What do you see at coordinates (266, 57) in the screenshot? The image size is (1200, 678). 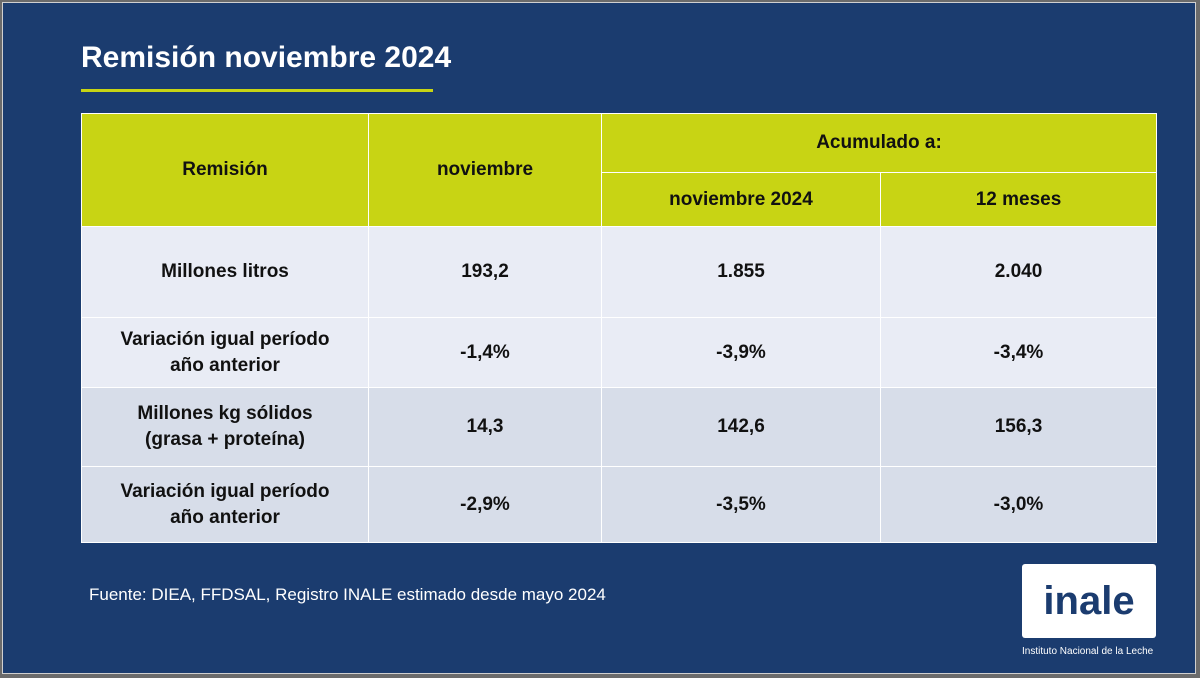 I see `page-title: Remisión noviembre 2024` at bounding box center [266, 57].